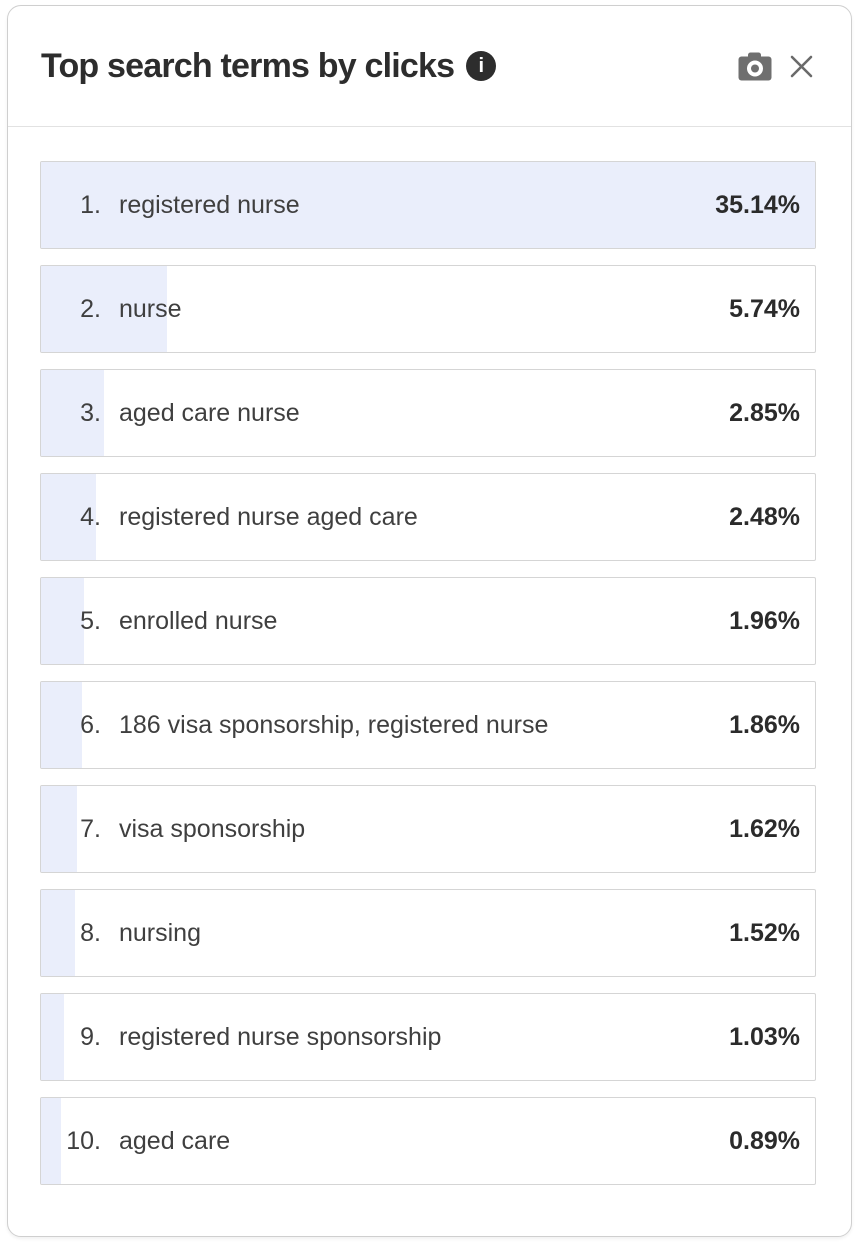 This screenshot has height=1246, width=866. I want to click on row-content: 8. nursing 1.52%, so click(428, 933).